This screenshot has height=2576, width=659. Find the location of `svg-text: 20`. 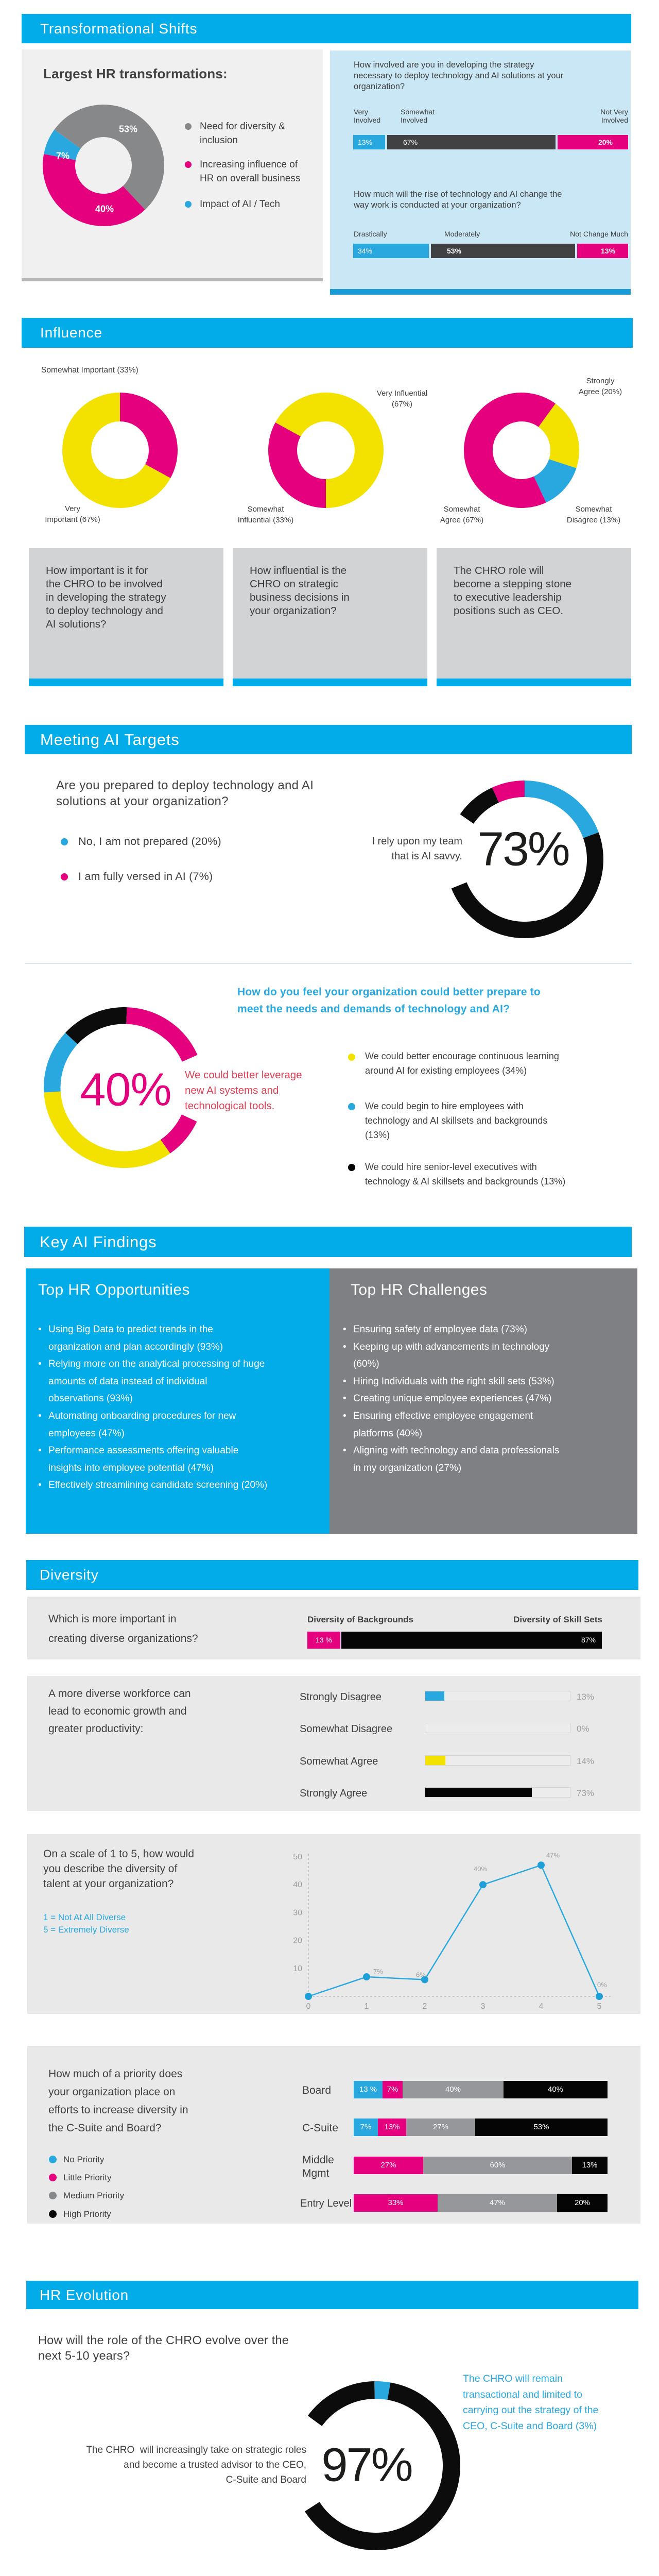

svg-text: 20 is located at coordinates (298, 1941).